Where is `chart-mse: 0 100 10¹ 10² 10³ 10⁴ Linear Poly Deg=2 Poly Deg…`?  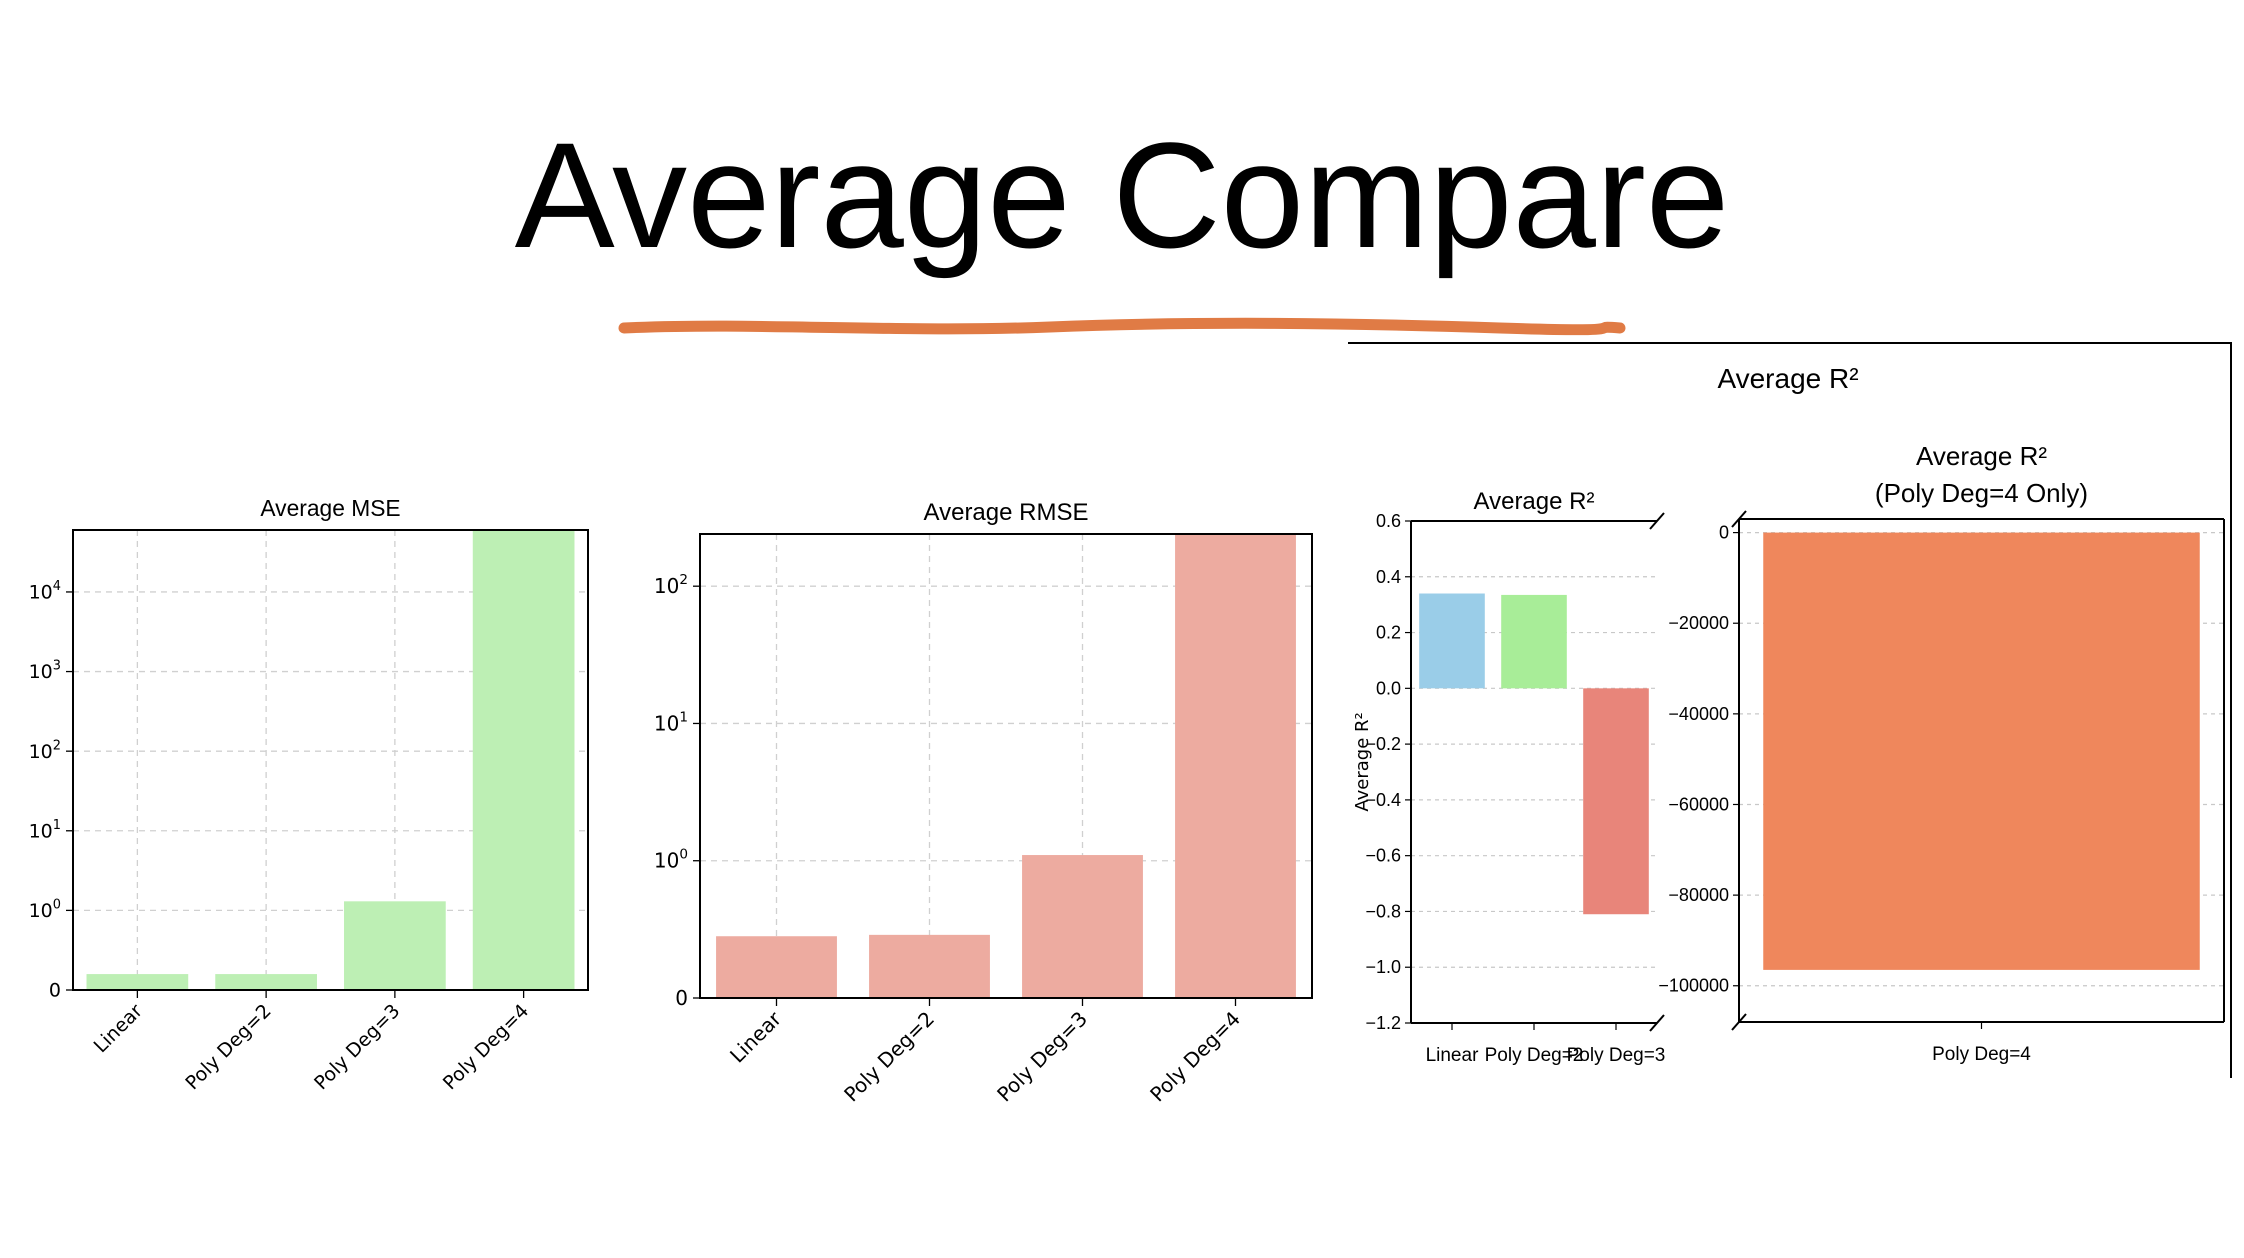
chart-mse: 0 100 10¹ 10² 10³ 10⁴ Linear Poly Deg=2 Poly Deg… is located at coordinates (309, 794).